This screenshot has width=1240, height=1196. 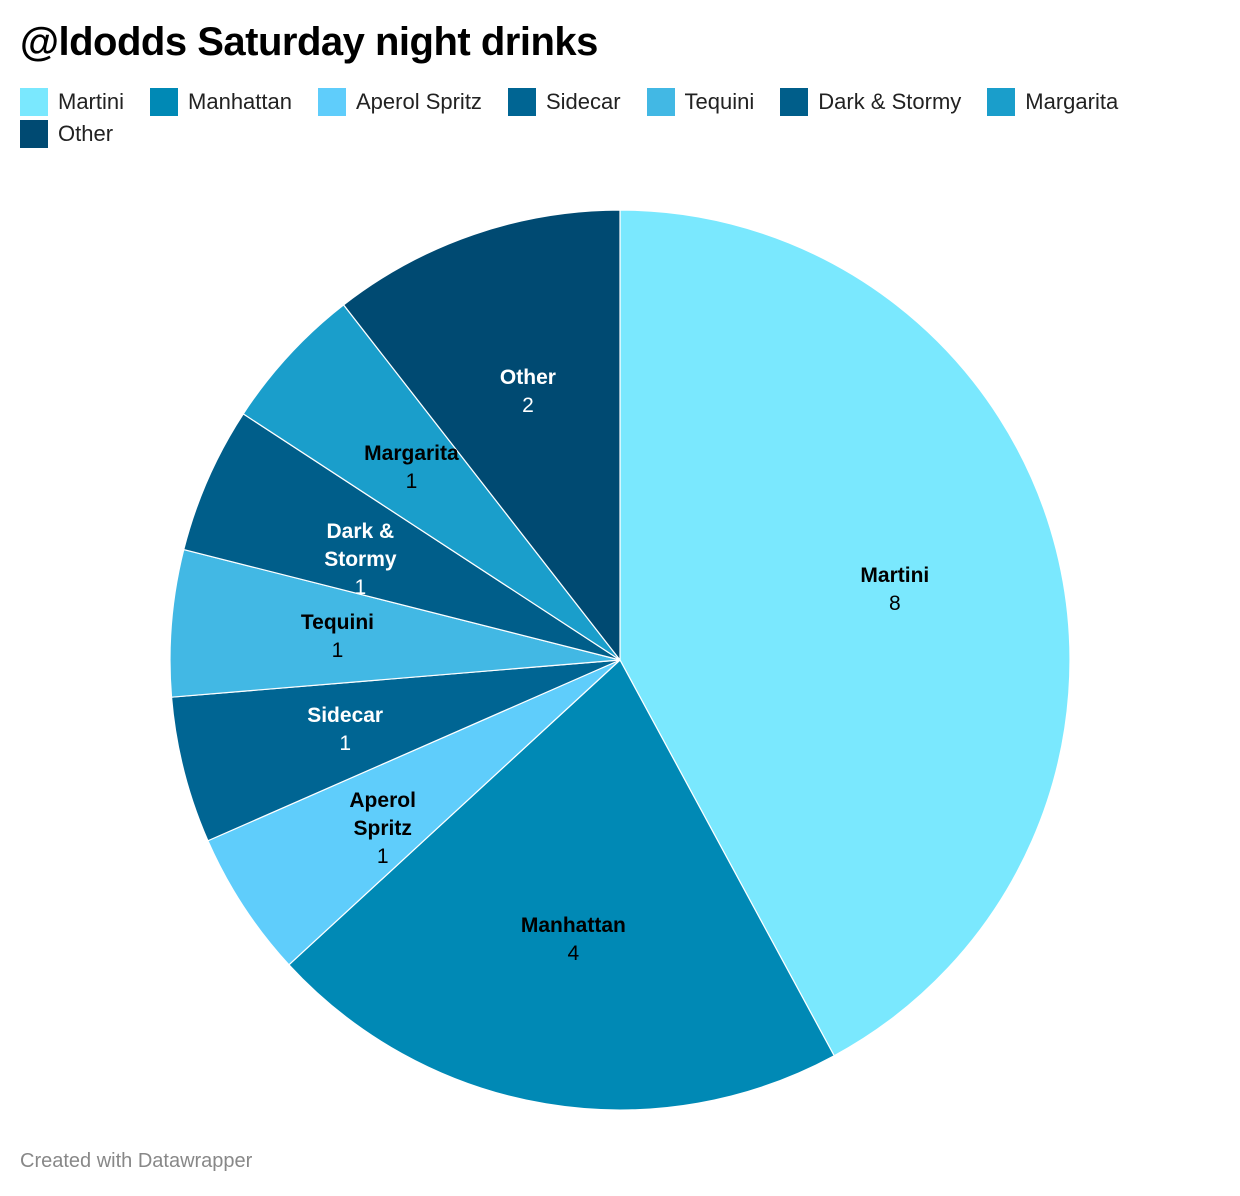 What do you see at coordinates (573, 925) in the screenshot?
I see `slice-name: Manhattan` at bounding box center [573, 925].